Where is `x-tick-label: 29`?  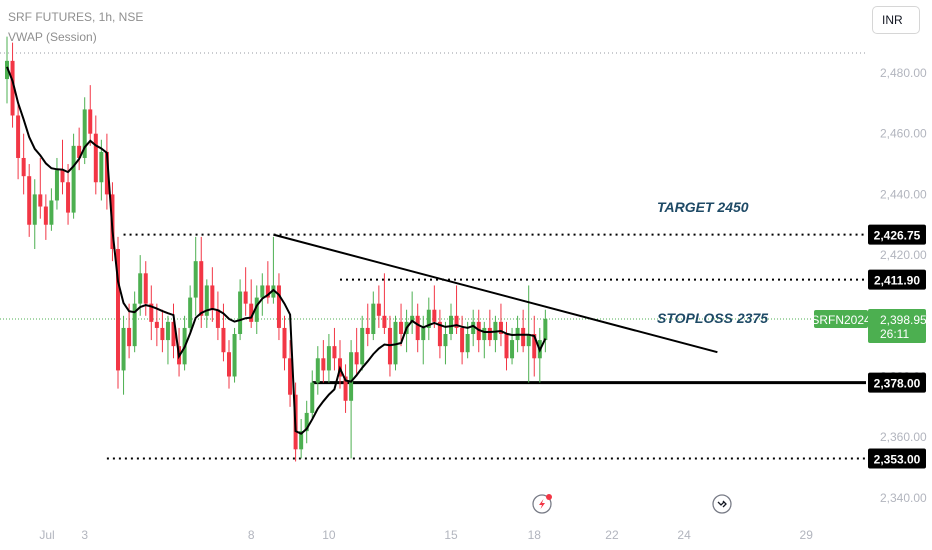 x-tick-label: 29 is located at coordinates (807, 535).